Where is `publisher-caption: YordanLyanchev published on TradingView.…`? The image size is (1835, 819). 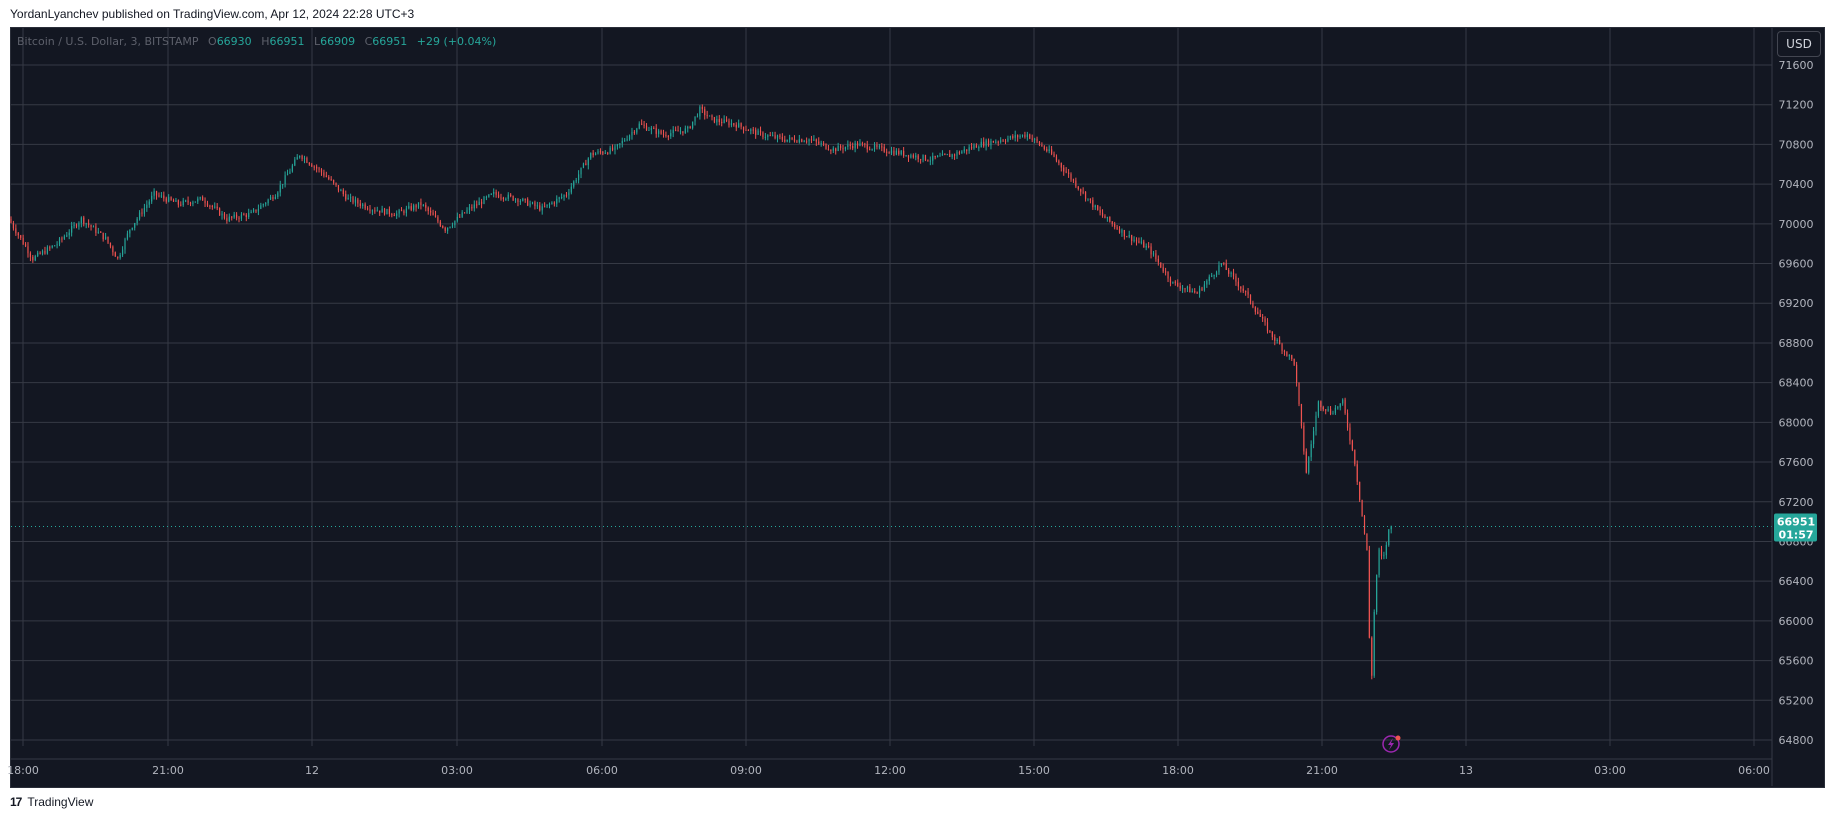 publisher-caption: YordanLyanchev published on TradingView.… is located at coordinates (212, 14).